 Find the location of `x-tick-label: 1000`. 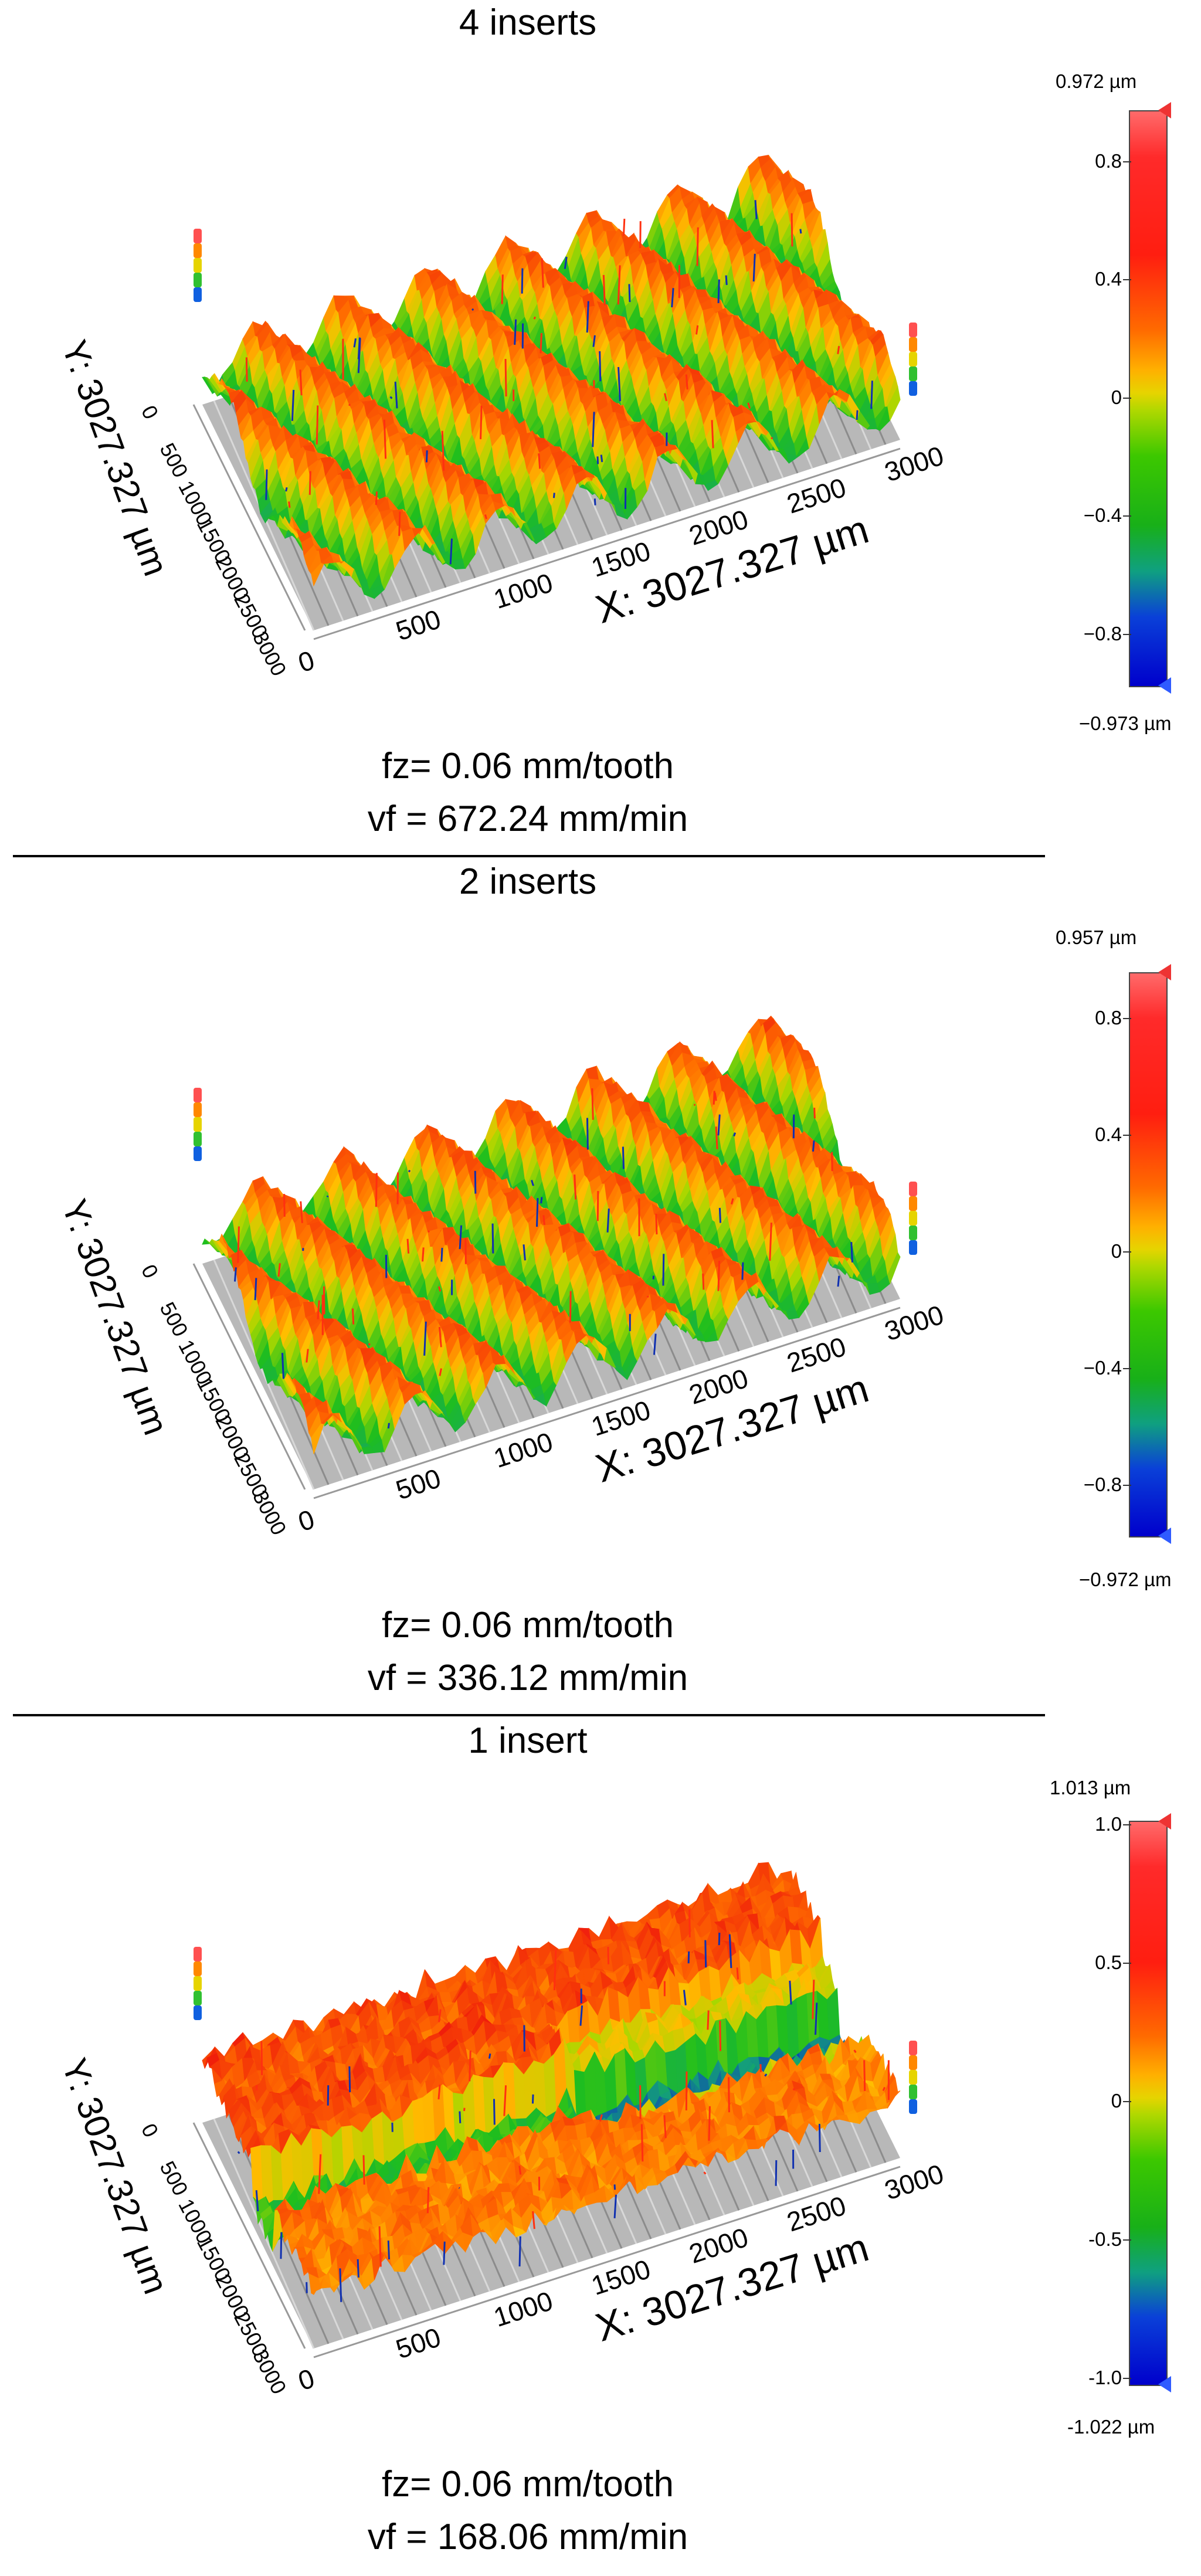

x-tick-label: 1000 is located at coordinates (523, 591).